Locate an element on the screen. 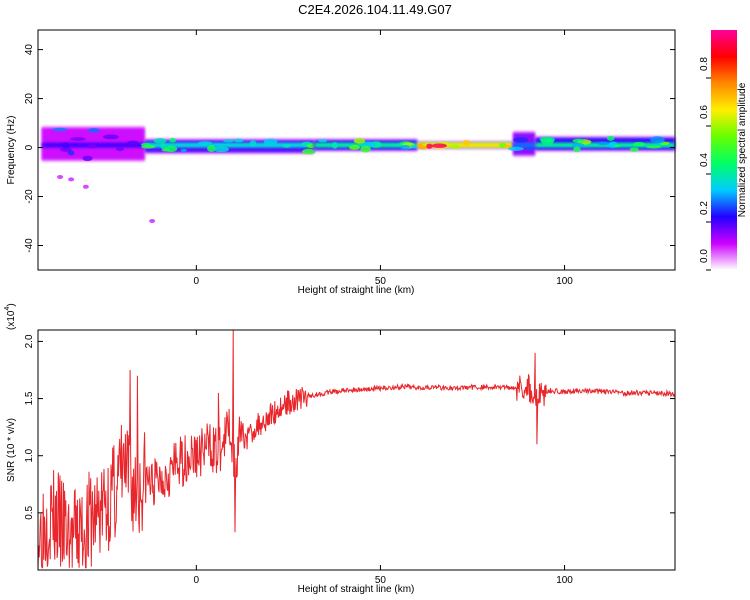 The image size is (750, 600). spectrogram-y-axis-label: Frequency (Hz) is located at coordinates (11, 150).